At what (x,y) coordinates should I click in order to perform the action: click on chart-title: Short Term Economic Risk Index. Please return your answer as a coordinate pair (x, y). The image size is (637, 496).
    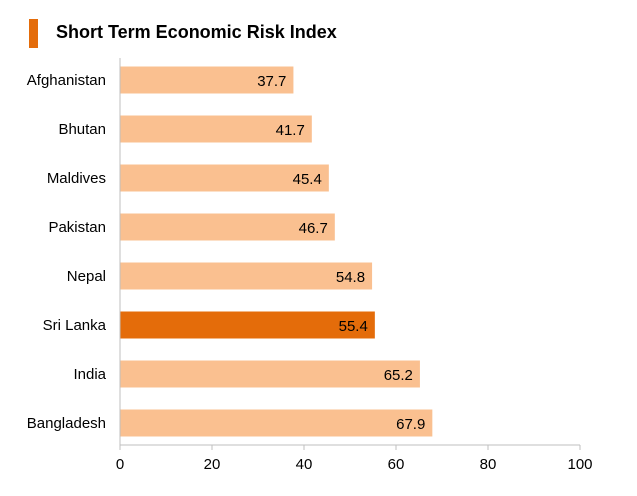
    Looking at the image, I should click on (196, 32).